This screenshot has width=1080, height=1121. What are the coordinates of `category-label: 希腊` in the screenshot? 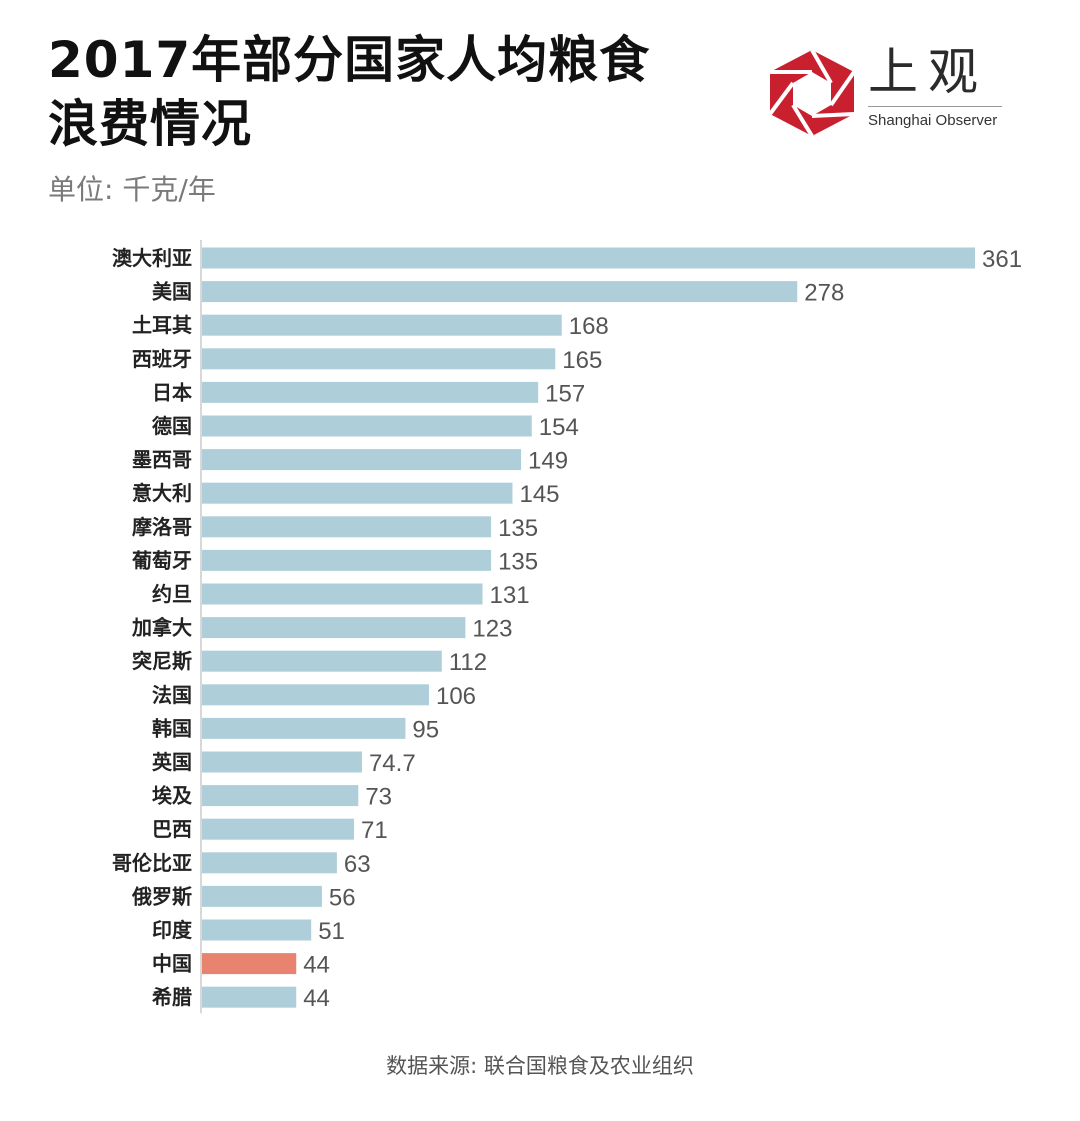 It's located at (172, 997).